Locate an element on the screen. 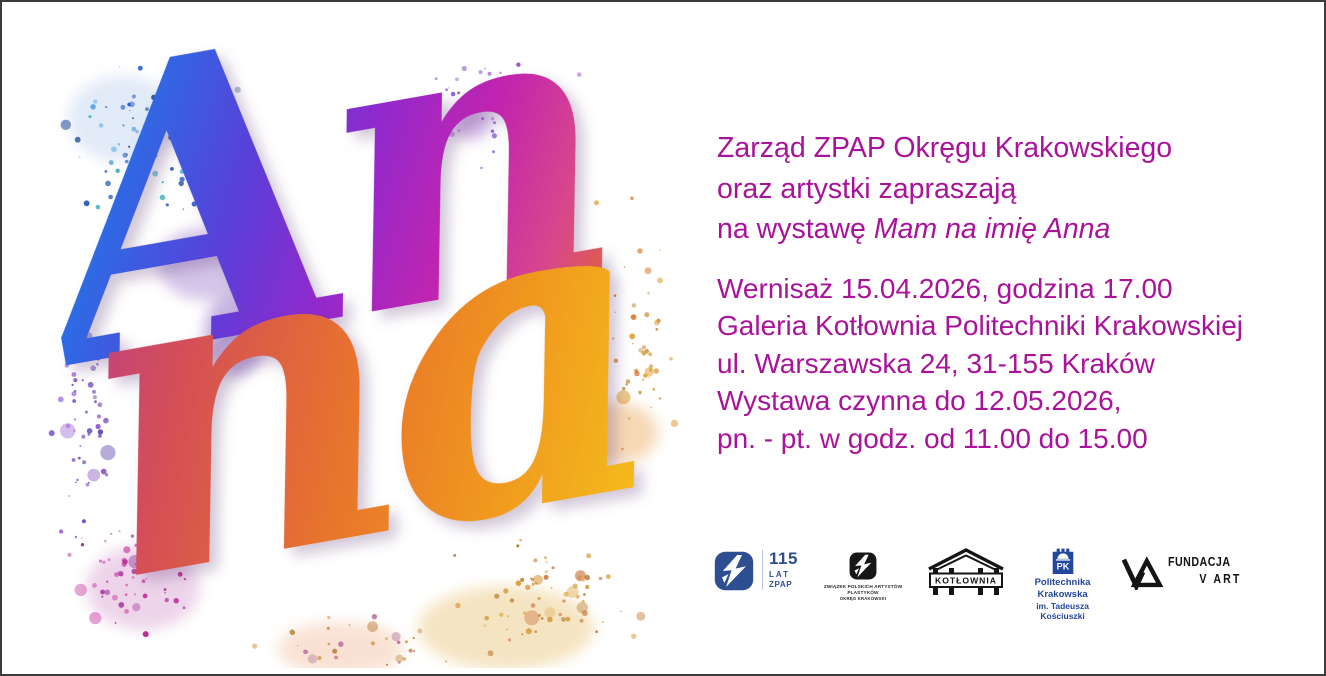 This screenshot has width=1326, height=676. invitation-line-3: na wystawę Mam na imię Anna is located at coordinates (987, 229).